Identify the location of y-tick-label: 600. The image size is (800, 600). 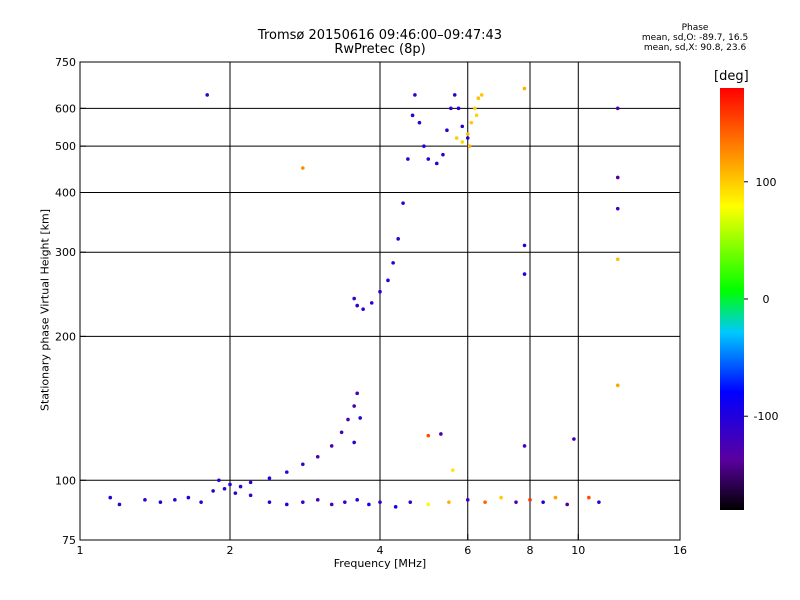
(65, 108).